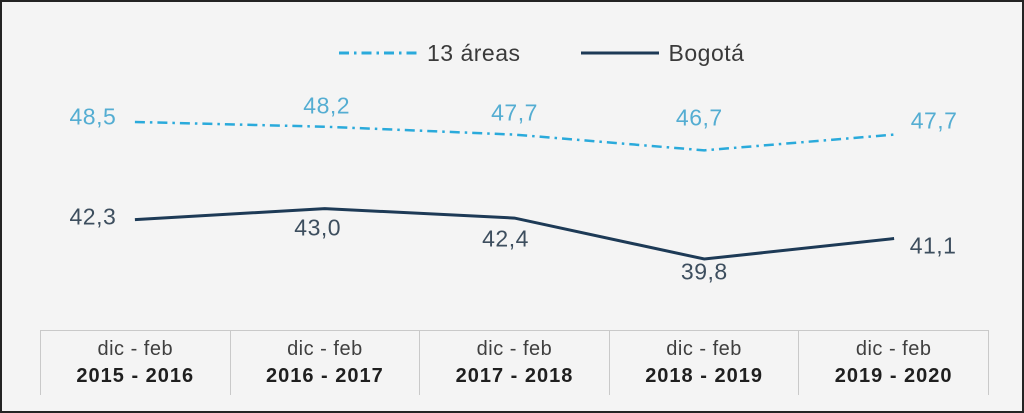  I want to click on legend-item-13-areas: 13 áreas, so click(430, 53).